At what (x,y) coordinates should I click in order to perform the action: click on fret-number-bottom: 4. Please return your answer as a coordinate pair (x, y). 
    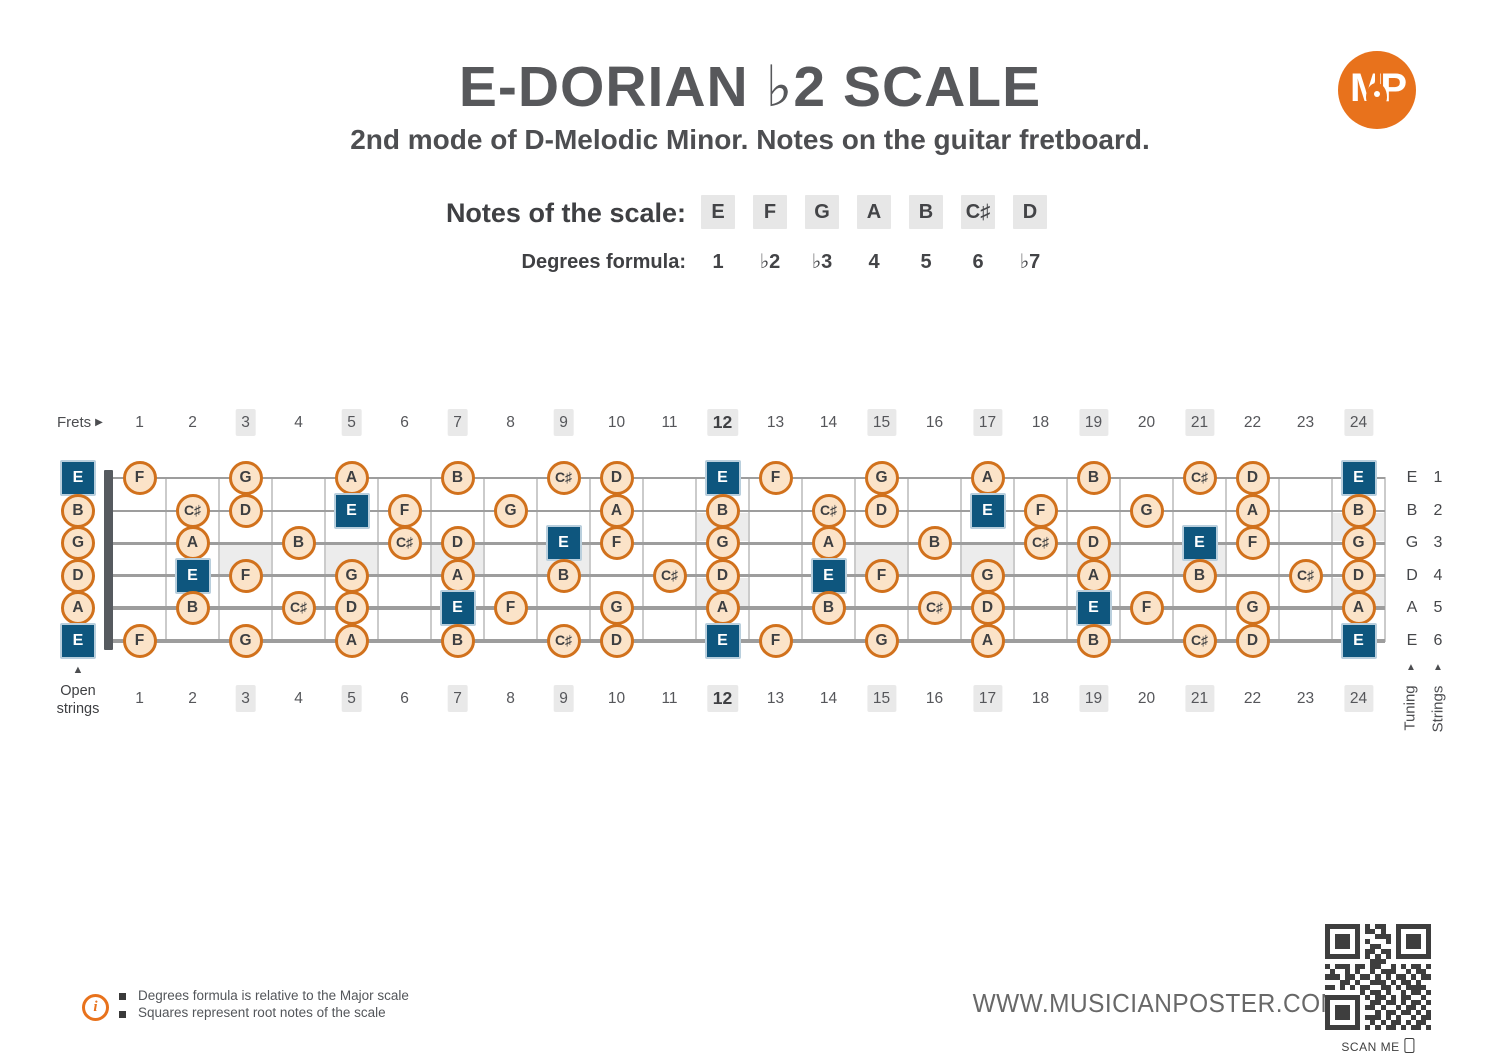
    Looking at the image, I should click on (298, 698).